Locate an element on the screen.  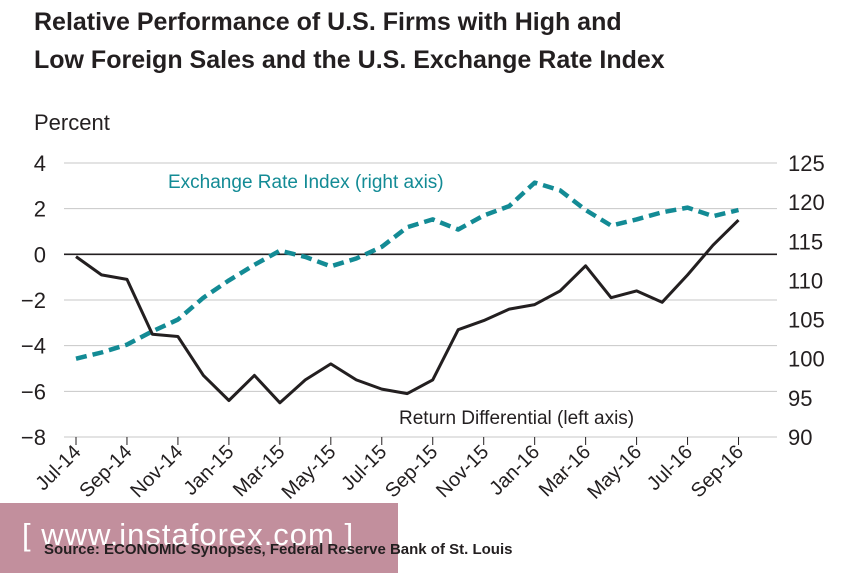
x-axis-tick-label: May-16 is located at coordinates (614, 472).